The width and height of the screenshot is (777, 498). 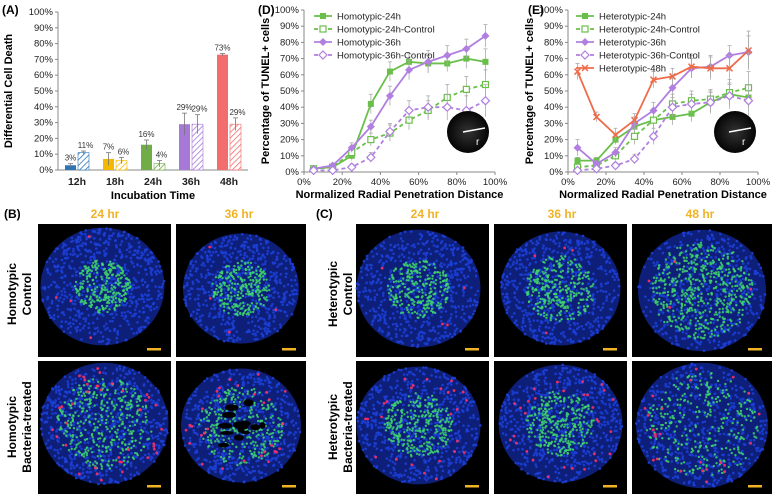 I want to click on panel-d-series, so click(x=399, y=100).